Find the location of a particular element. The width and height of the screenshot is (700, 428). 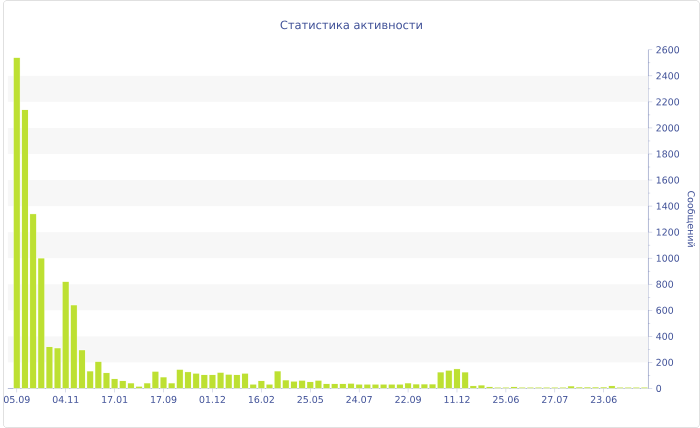

y-tick-label: 1600 is located at coordinates (668, 180).